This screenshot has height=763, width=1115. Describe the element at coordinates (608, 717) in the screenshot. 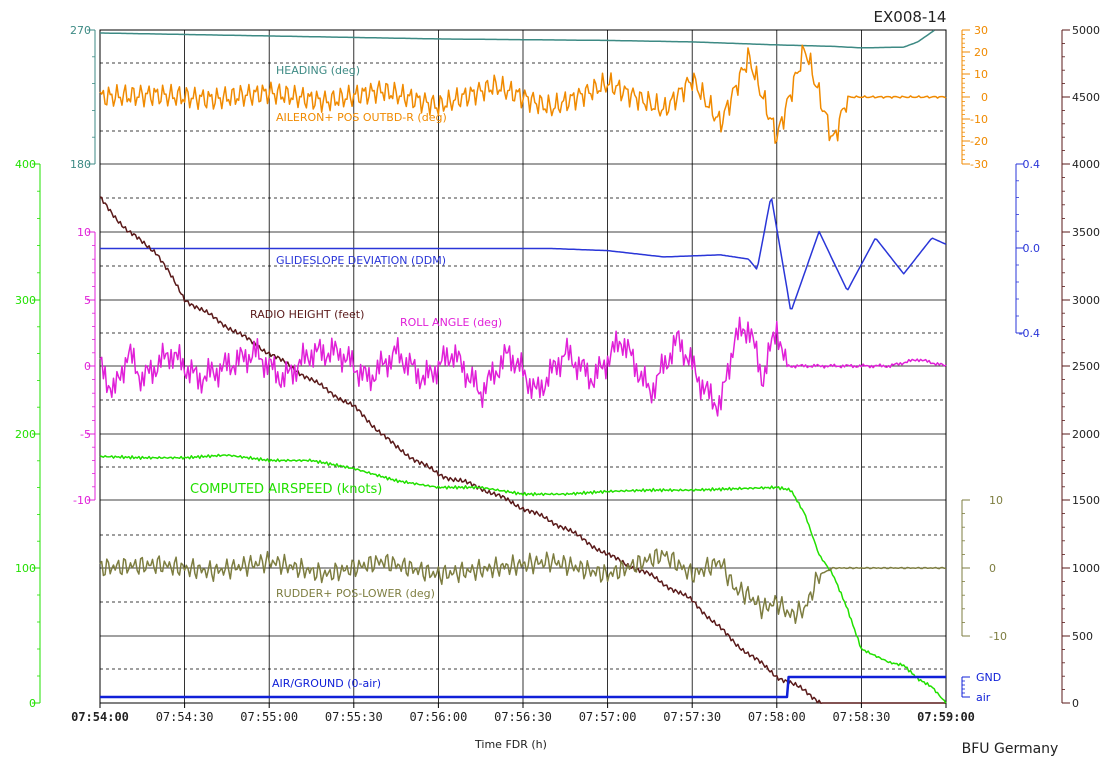

I see `x-tick-label: 07:57:00` at that location.